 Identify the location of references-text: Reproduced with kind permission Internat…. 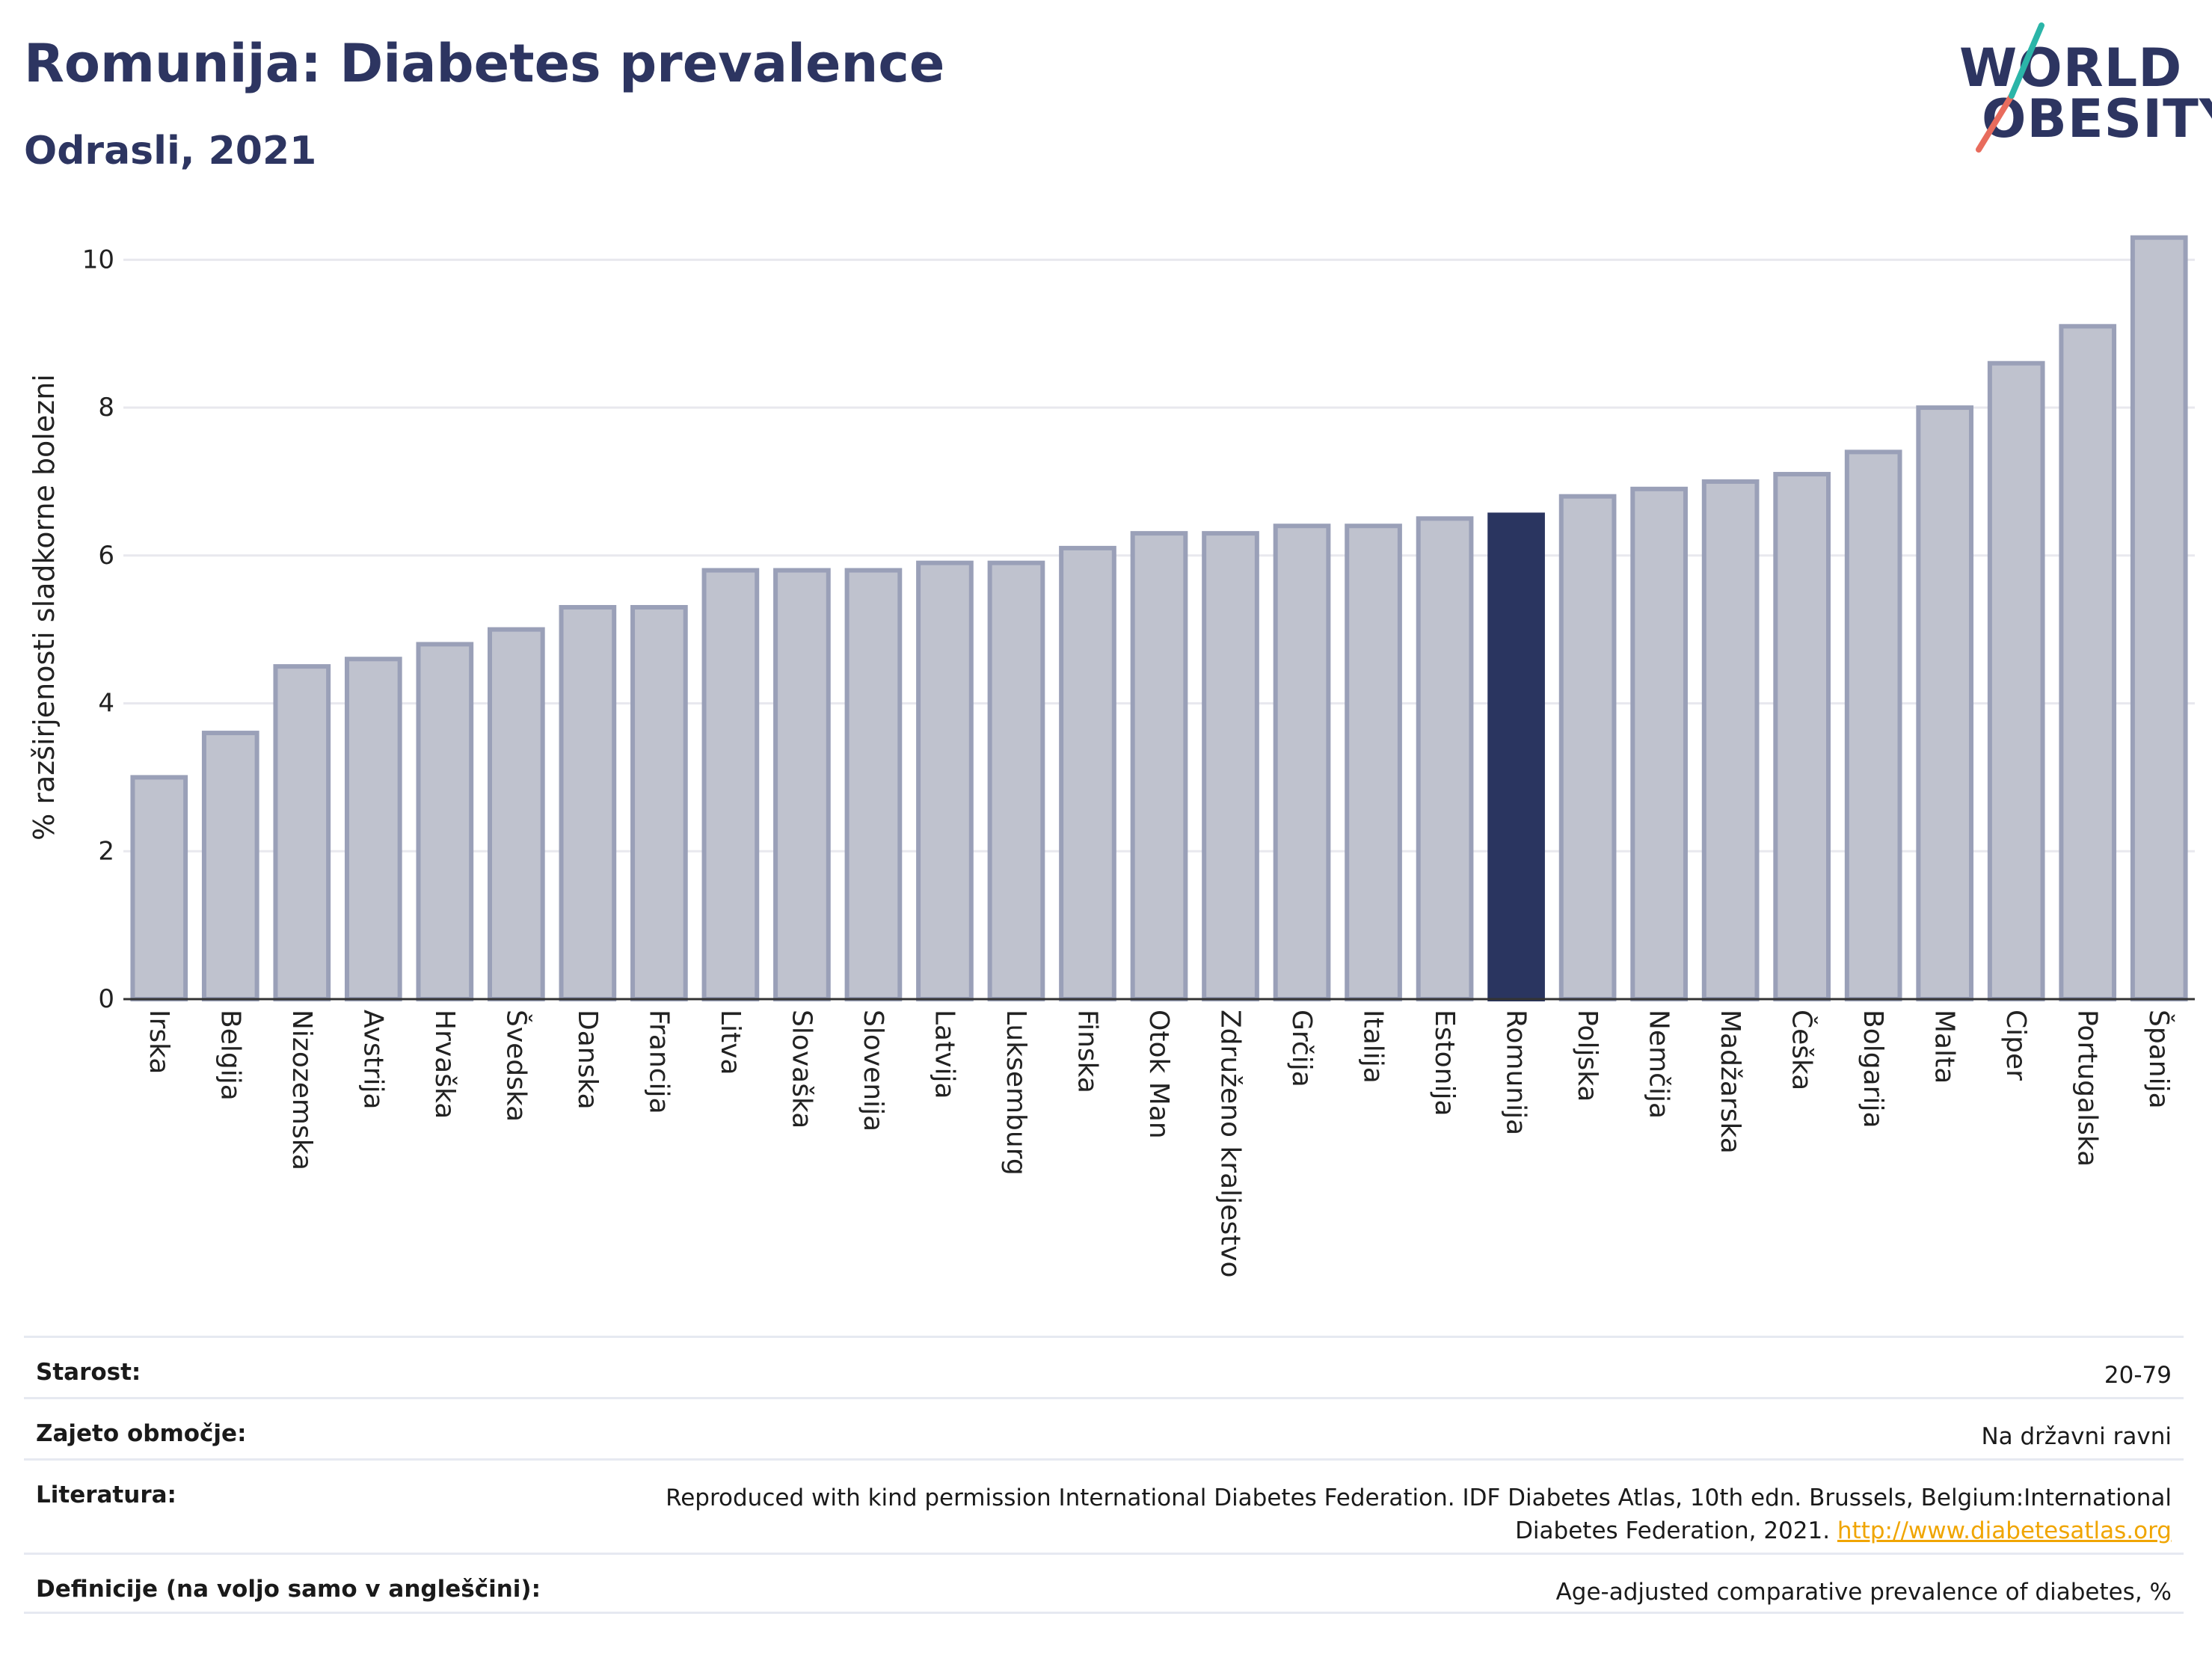
(1419, 1514).